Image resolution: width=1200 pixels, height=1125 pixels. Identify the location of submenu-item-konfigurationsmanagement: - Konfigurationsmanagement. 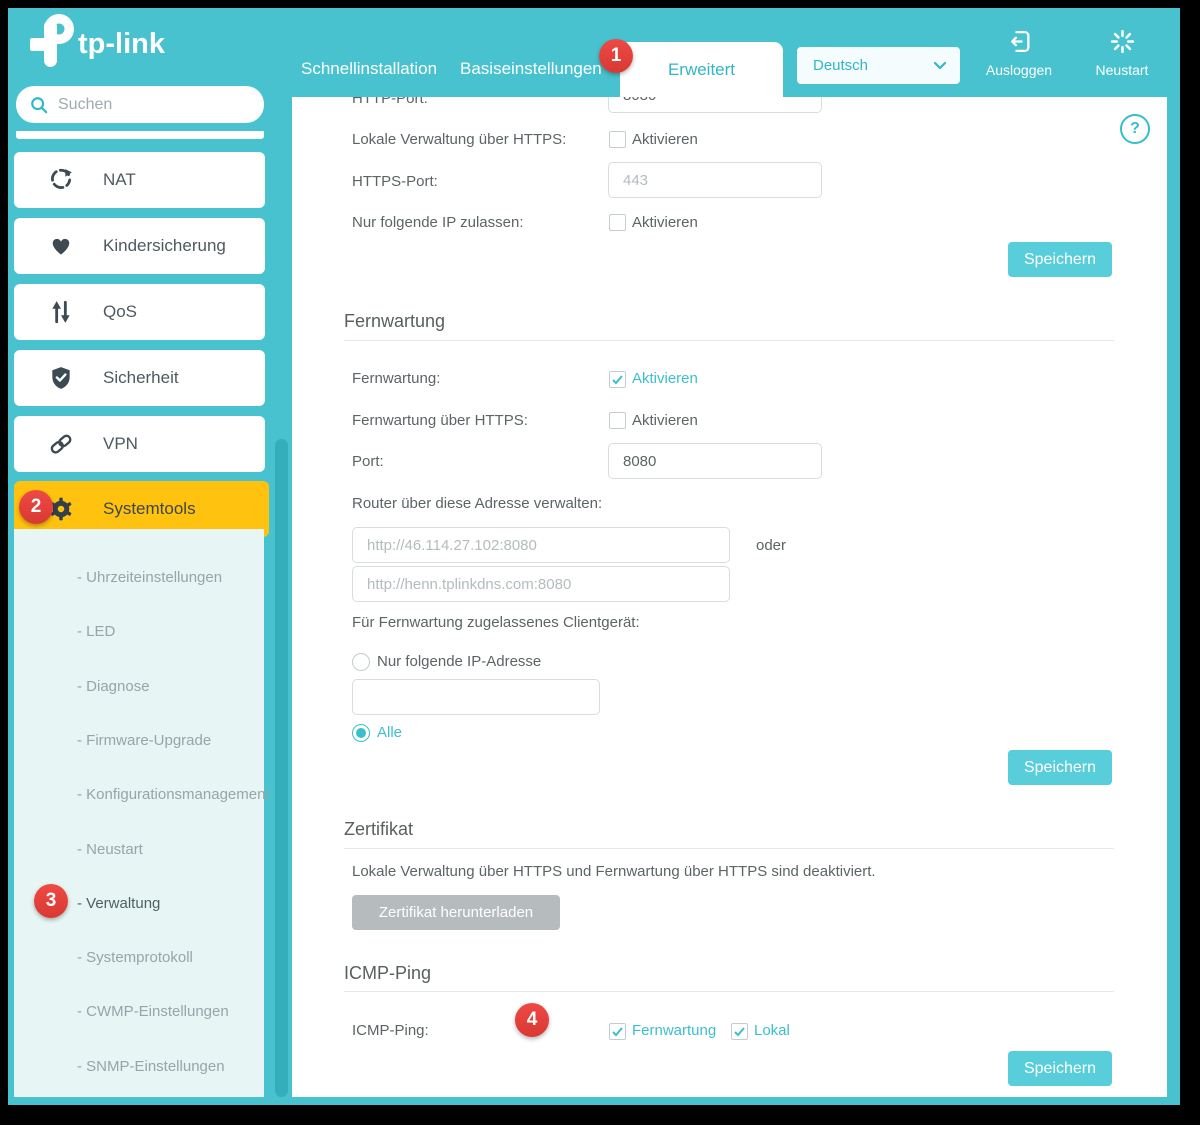
(173, 794).